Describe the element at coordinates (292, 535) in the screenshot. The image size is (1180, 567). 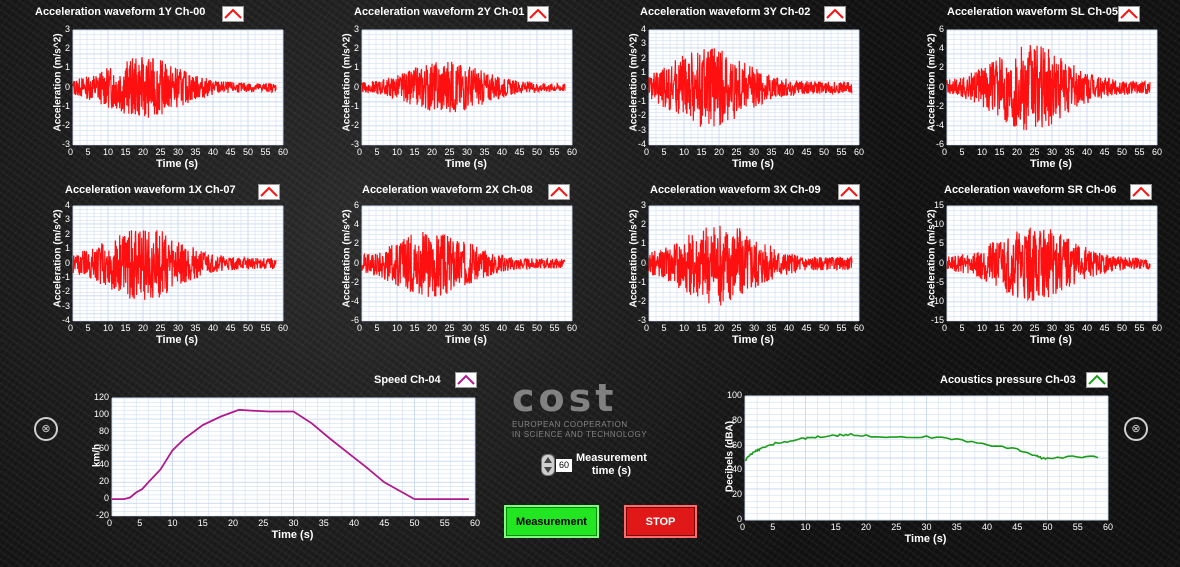
I see `speed-xlabel: Time (s)` at that location.